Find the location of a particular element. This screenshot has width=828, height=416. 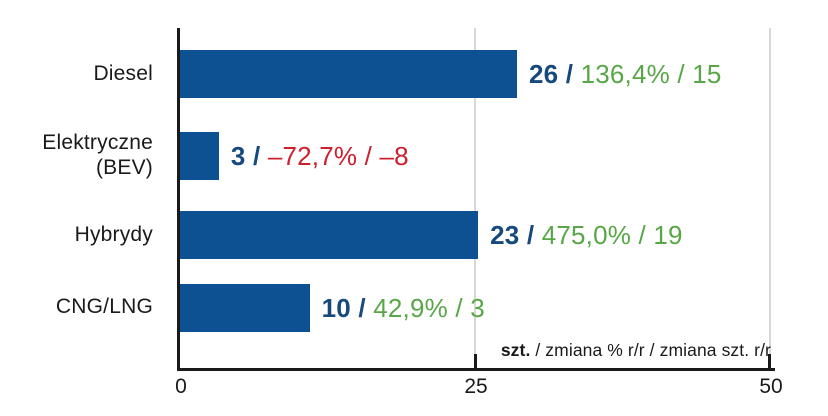

bar-change: 475,0% / 19 is located at coordinates (612, 234).